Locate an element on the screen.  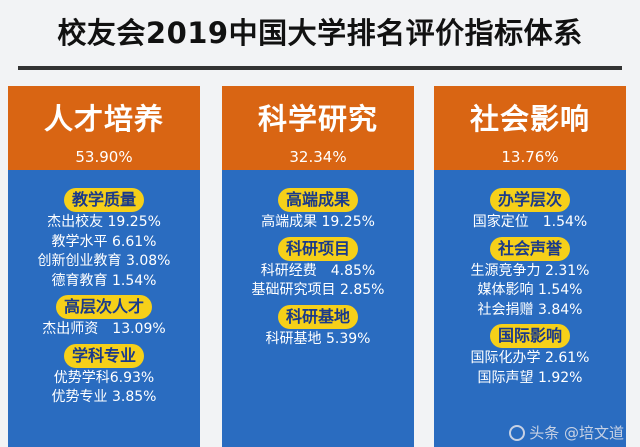
indicator-item: 教学水平 6.61% is located at coordinates (104, 241).